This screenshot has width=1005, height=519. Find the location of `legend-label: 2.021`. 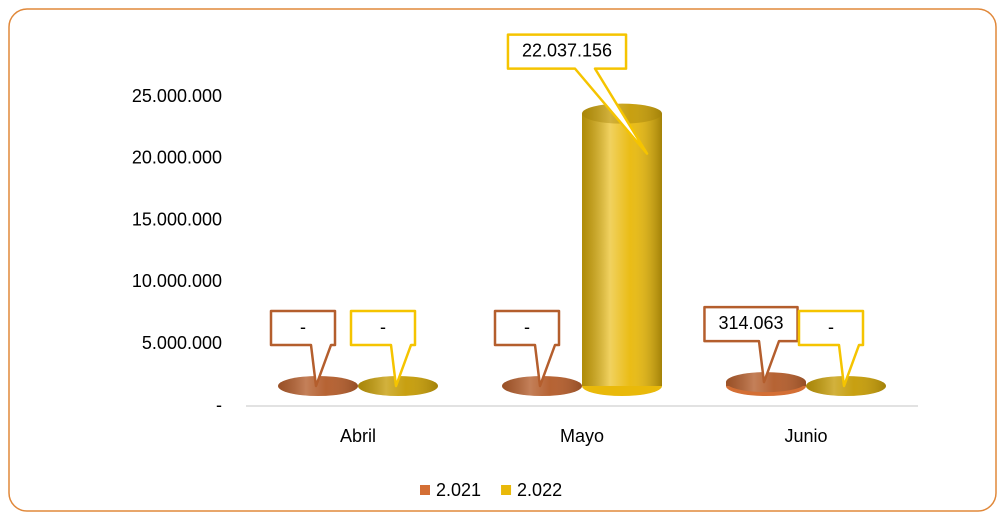

legend-label: 2.021 is located at coordinates (458, 490).